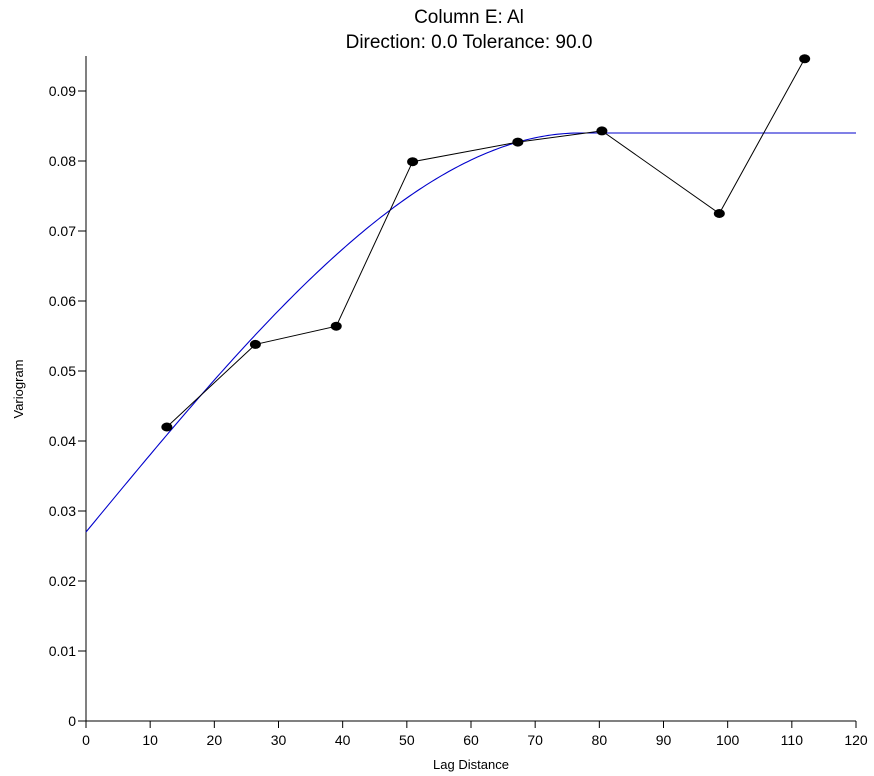  Describe the element at coordinates (407, 740) in the screenshot. I see `x-tick-label: 50` at that location.